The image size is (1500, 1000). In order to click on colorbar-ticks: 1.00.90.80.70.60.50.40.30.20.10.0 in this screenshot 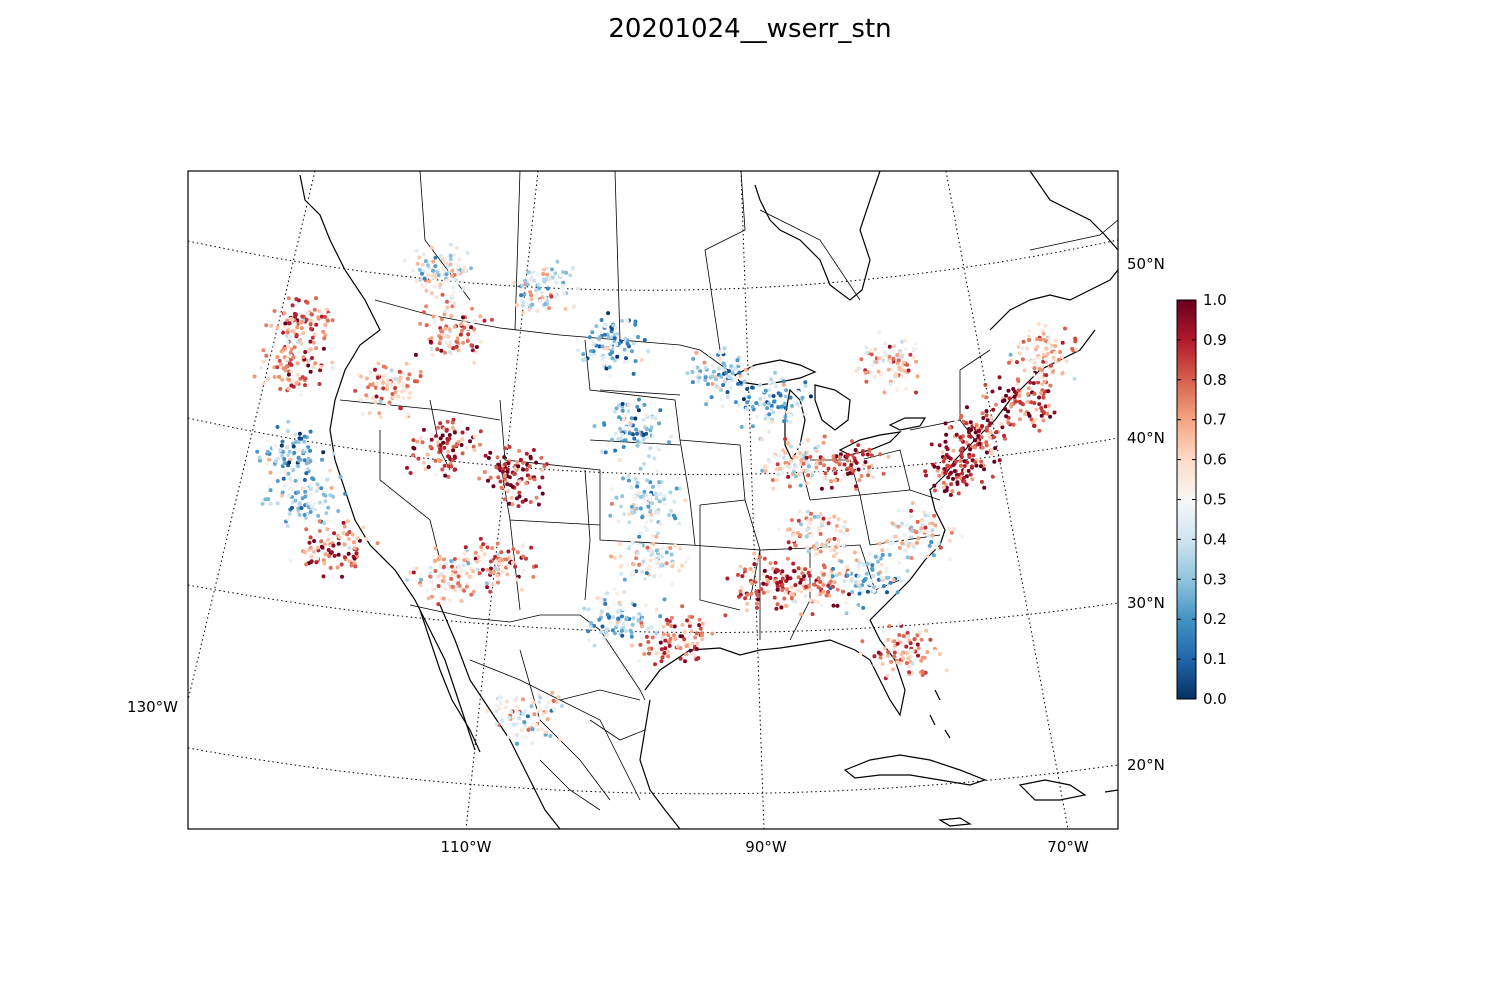, I will do `click(1202, 499)`.